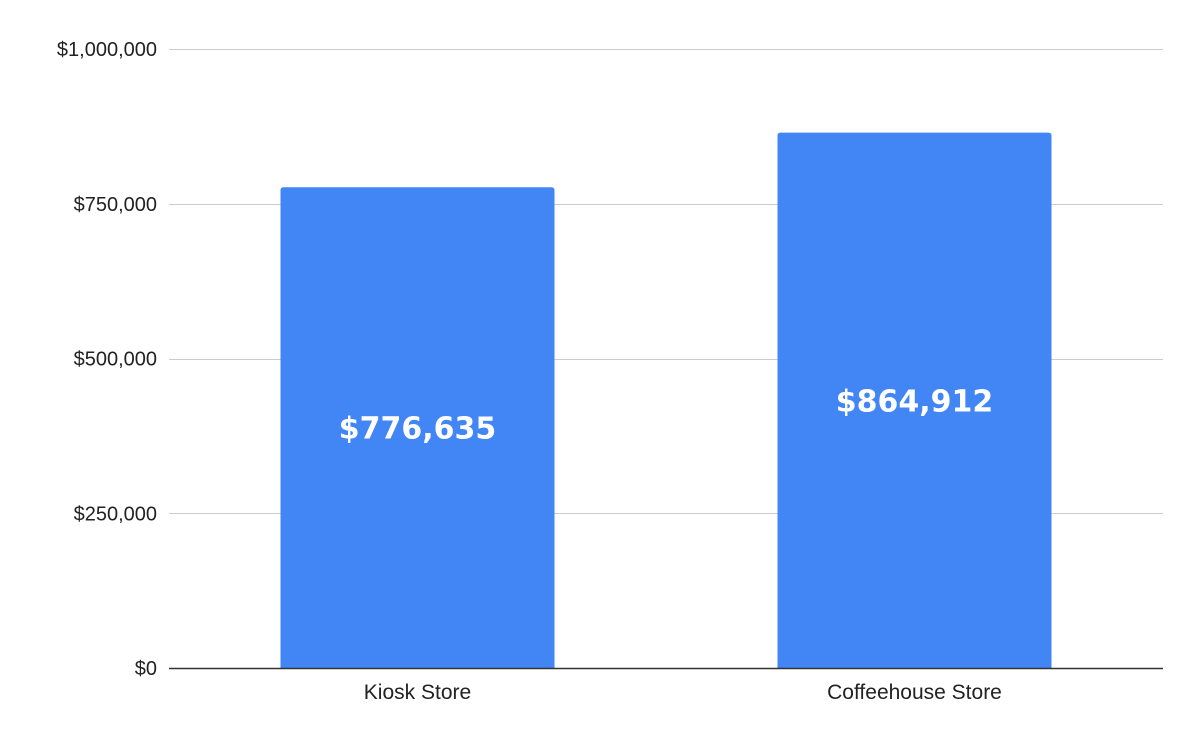 The height and width of the screenshot is (742, 1200). What do you see at coordinates (115, 514) in the screenshot?
I see `y-tick-label: $250,000` at bounding box center [115, 514].